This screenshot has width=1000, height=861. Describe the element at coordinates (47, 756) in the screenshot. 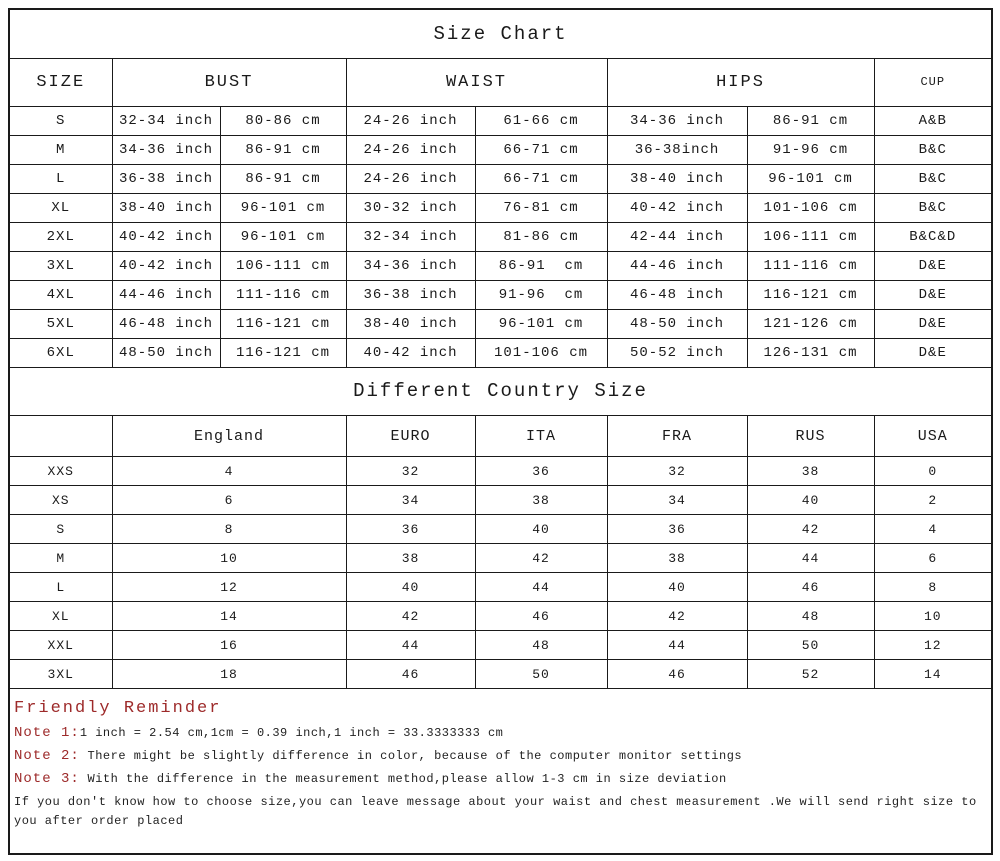

I see `note-2-label: Note 2:` at that location.